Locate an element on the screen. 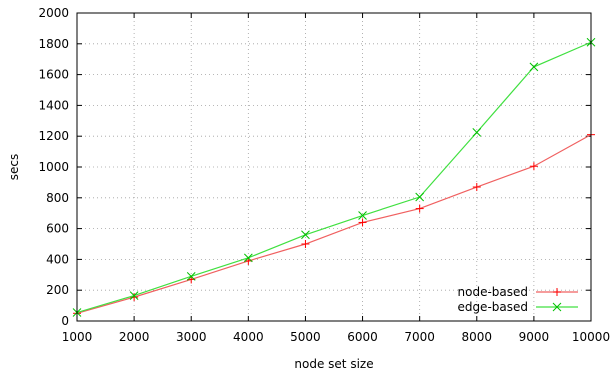 This screenshot has width=612, height=374. x-axis-label: node set size is located at coordinates (333, 364).